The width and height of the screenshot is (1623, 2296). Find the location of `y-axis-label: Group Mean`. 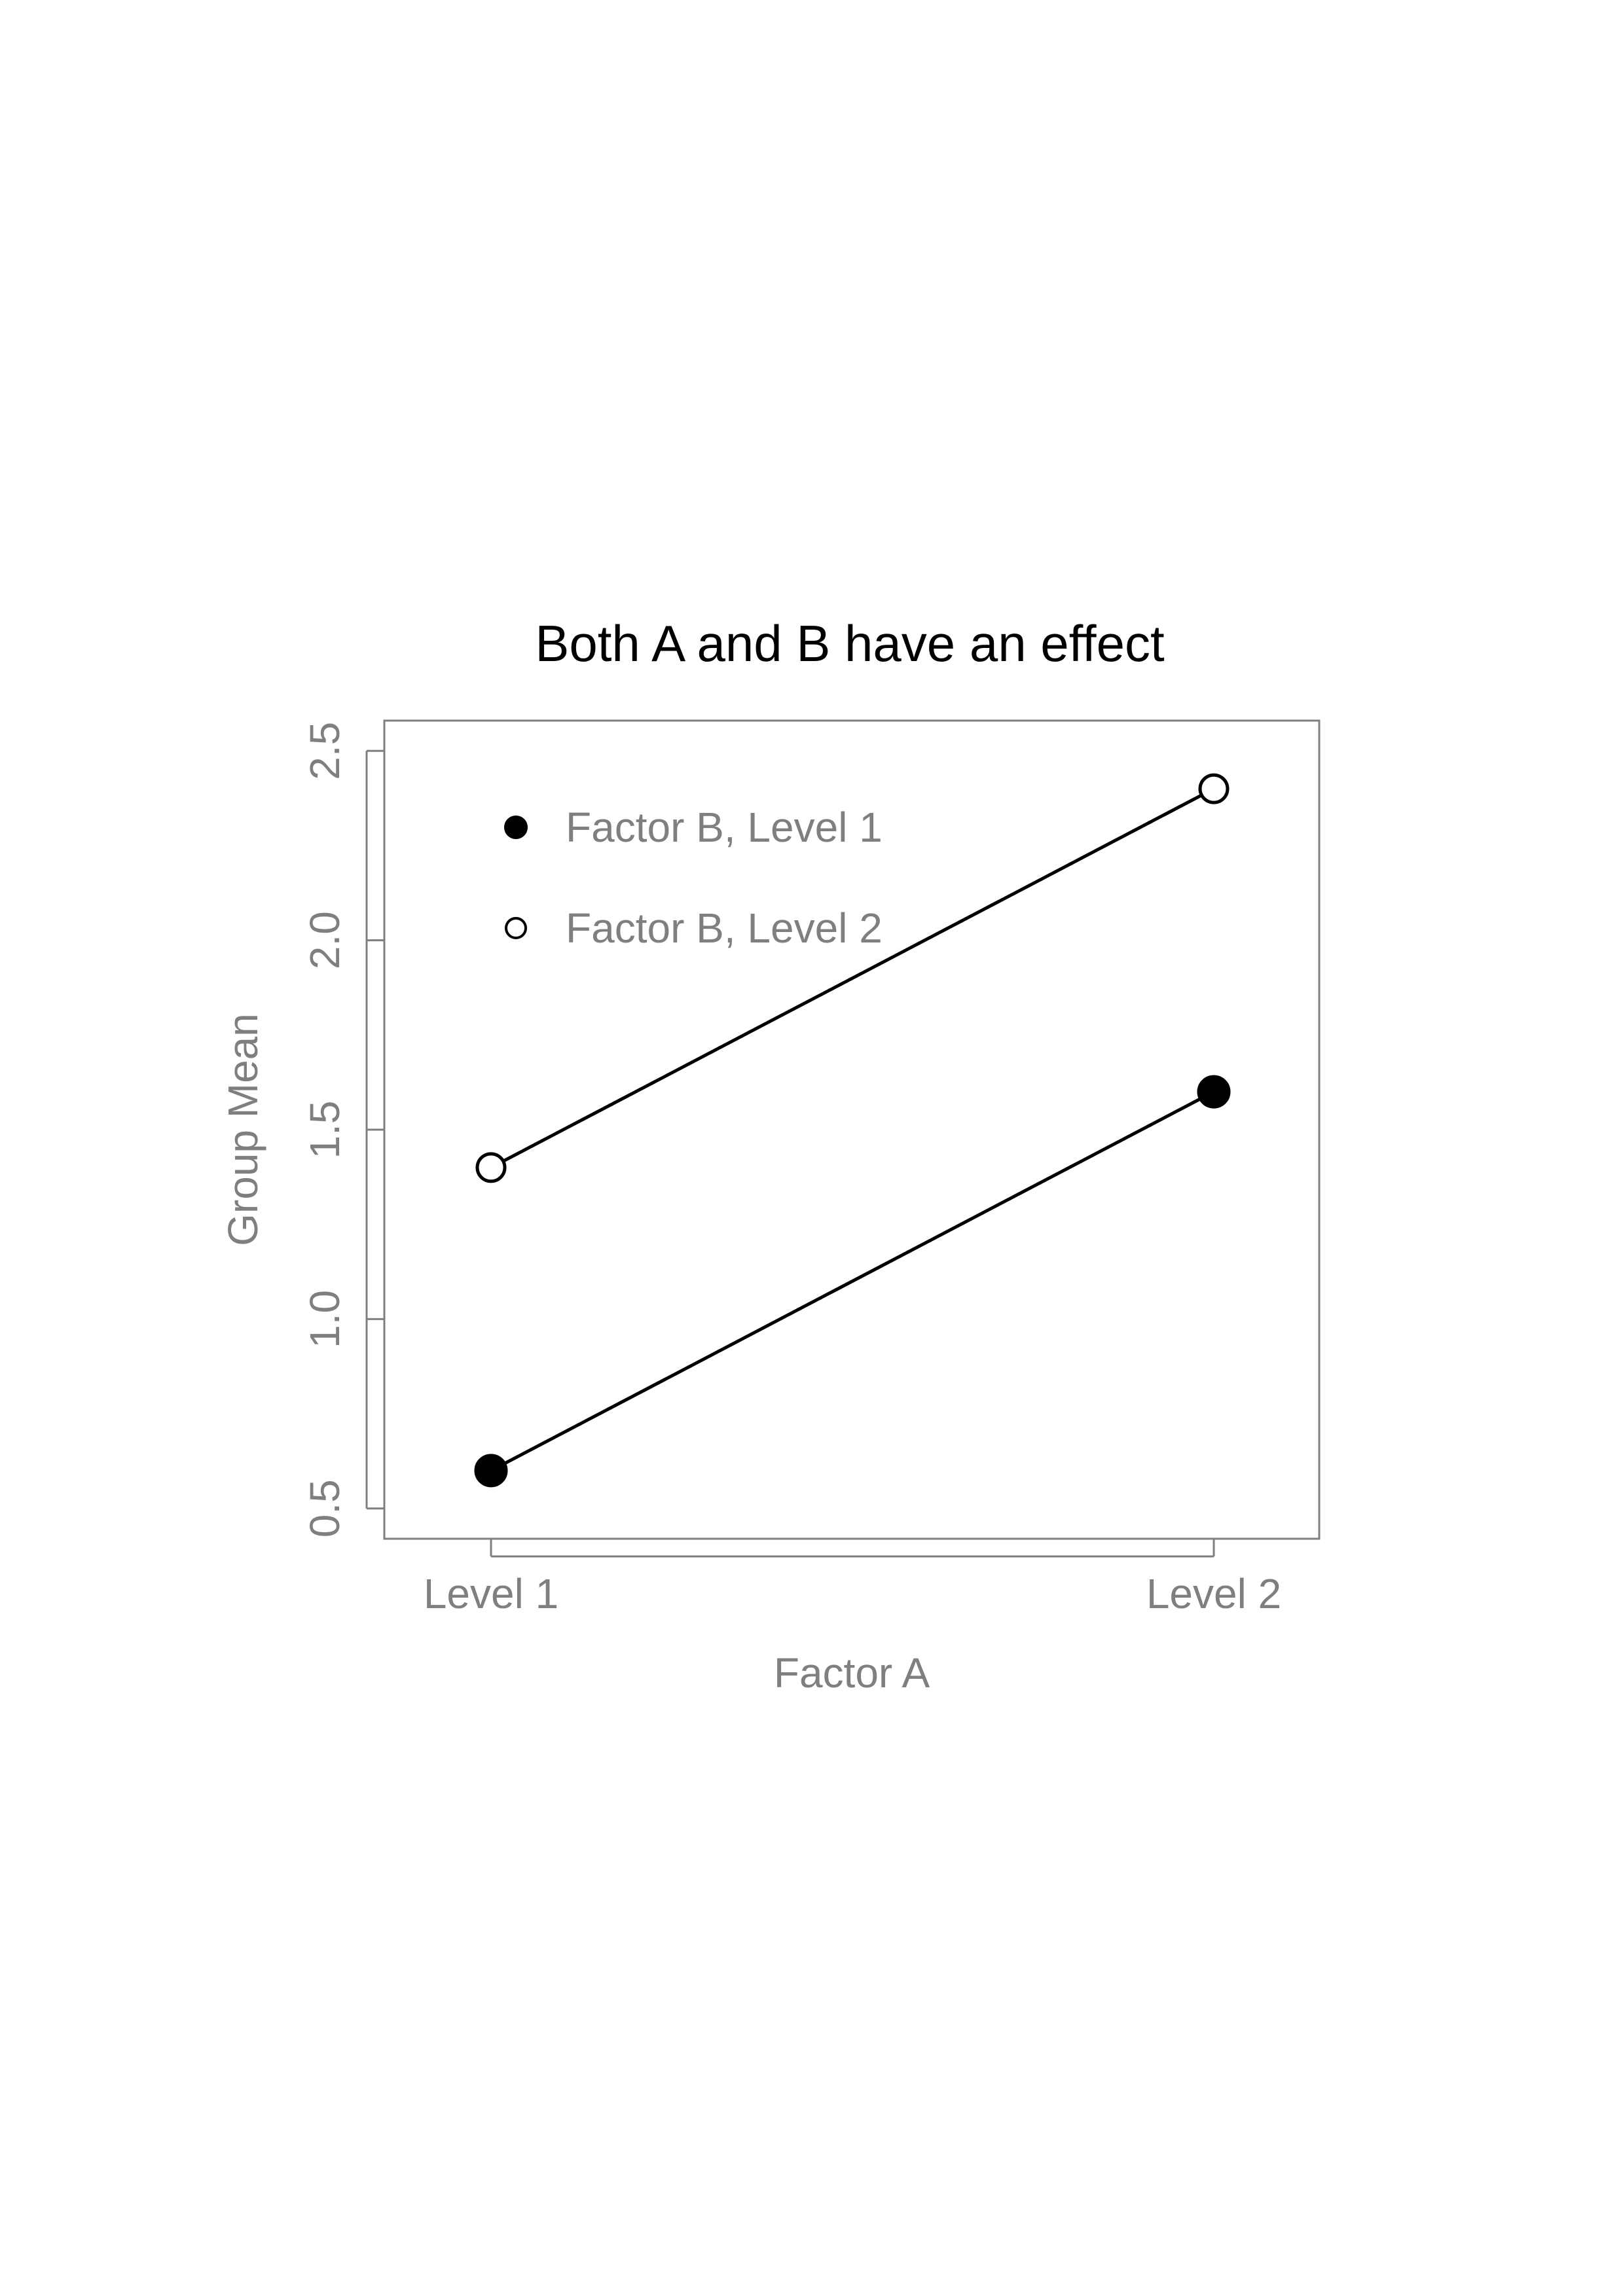

y-axis-label: Group Mean is located at coordinates (242, 1129).